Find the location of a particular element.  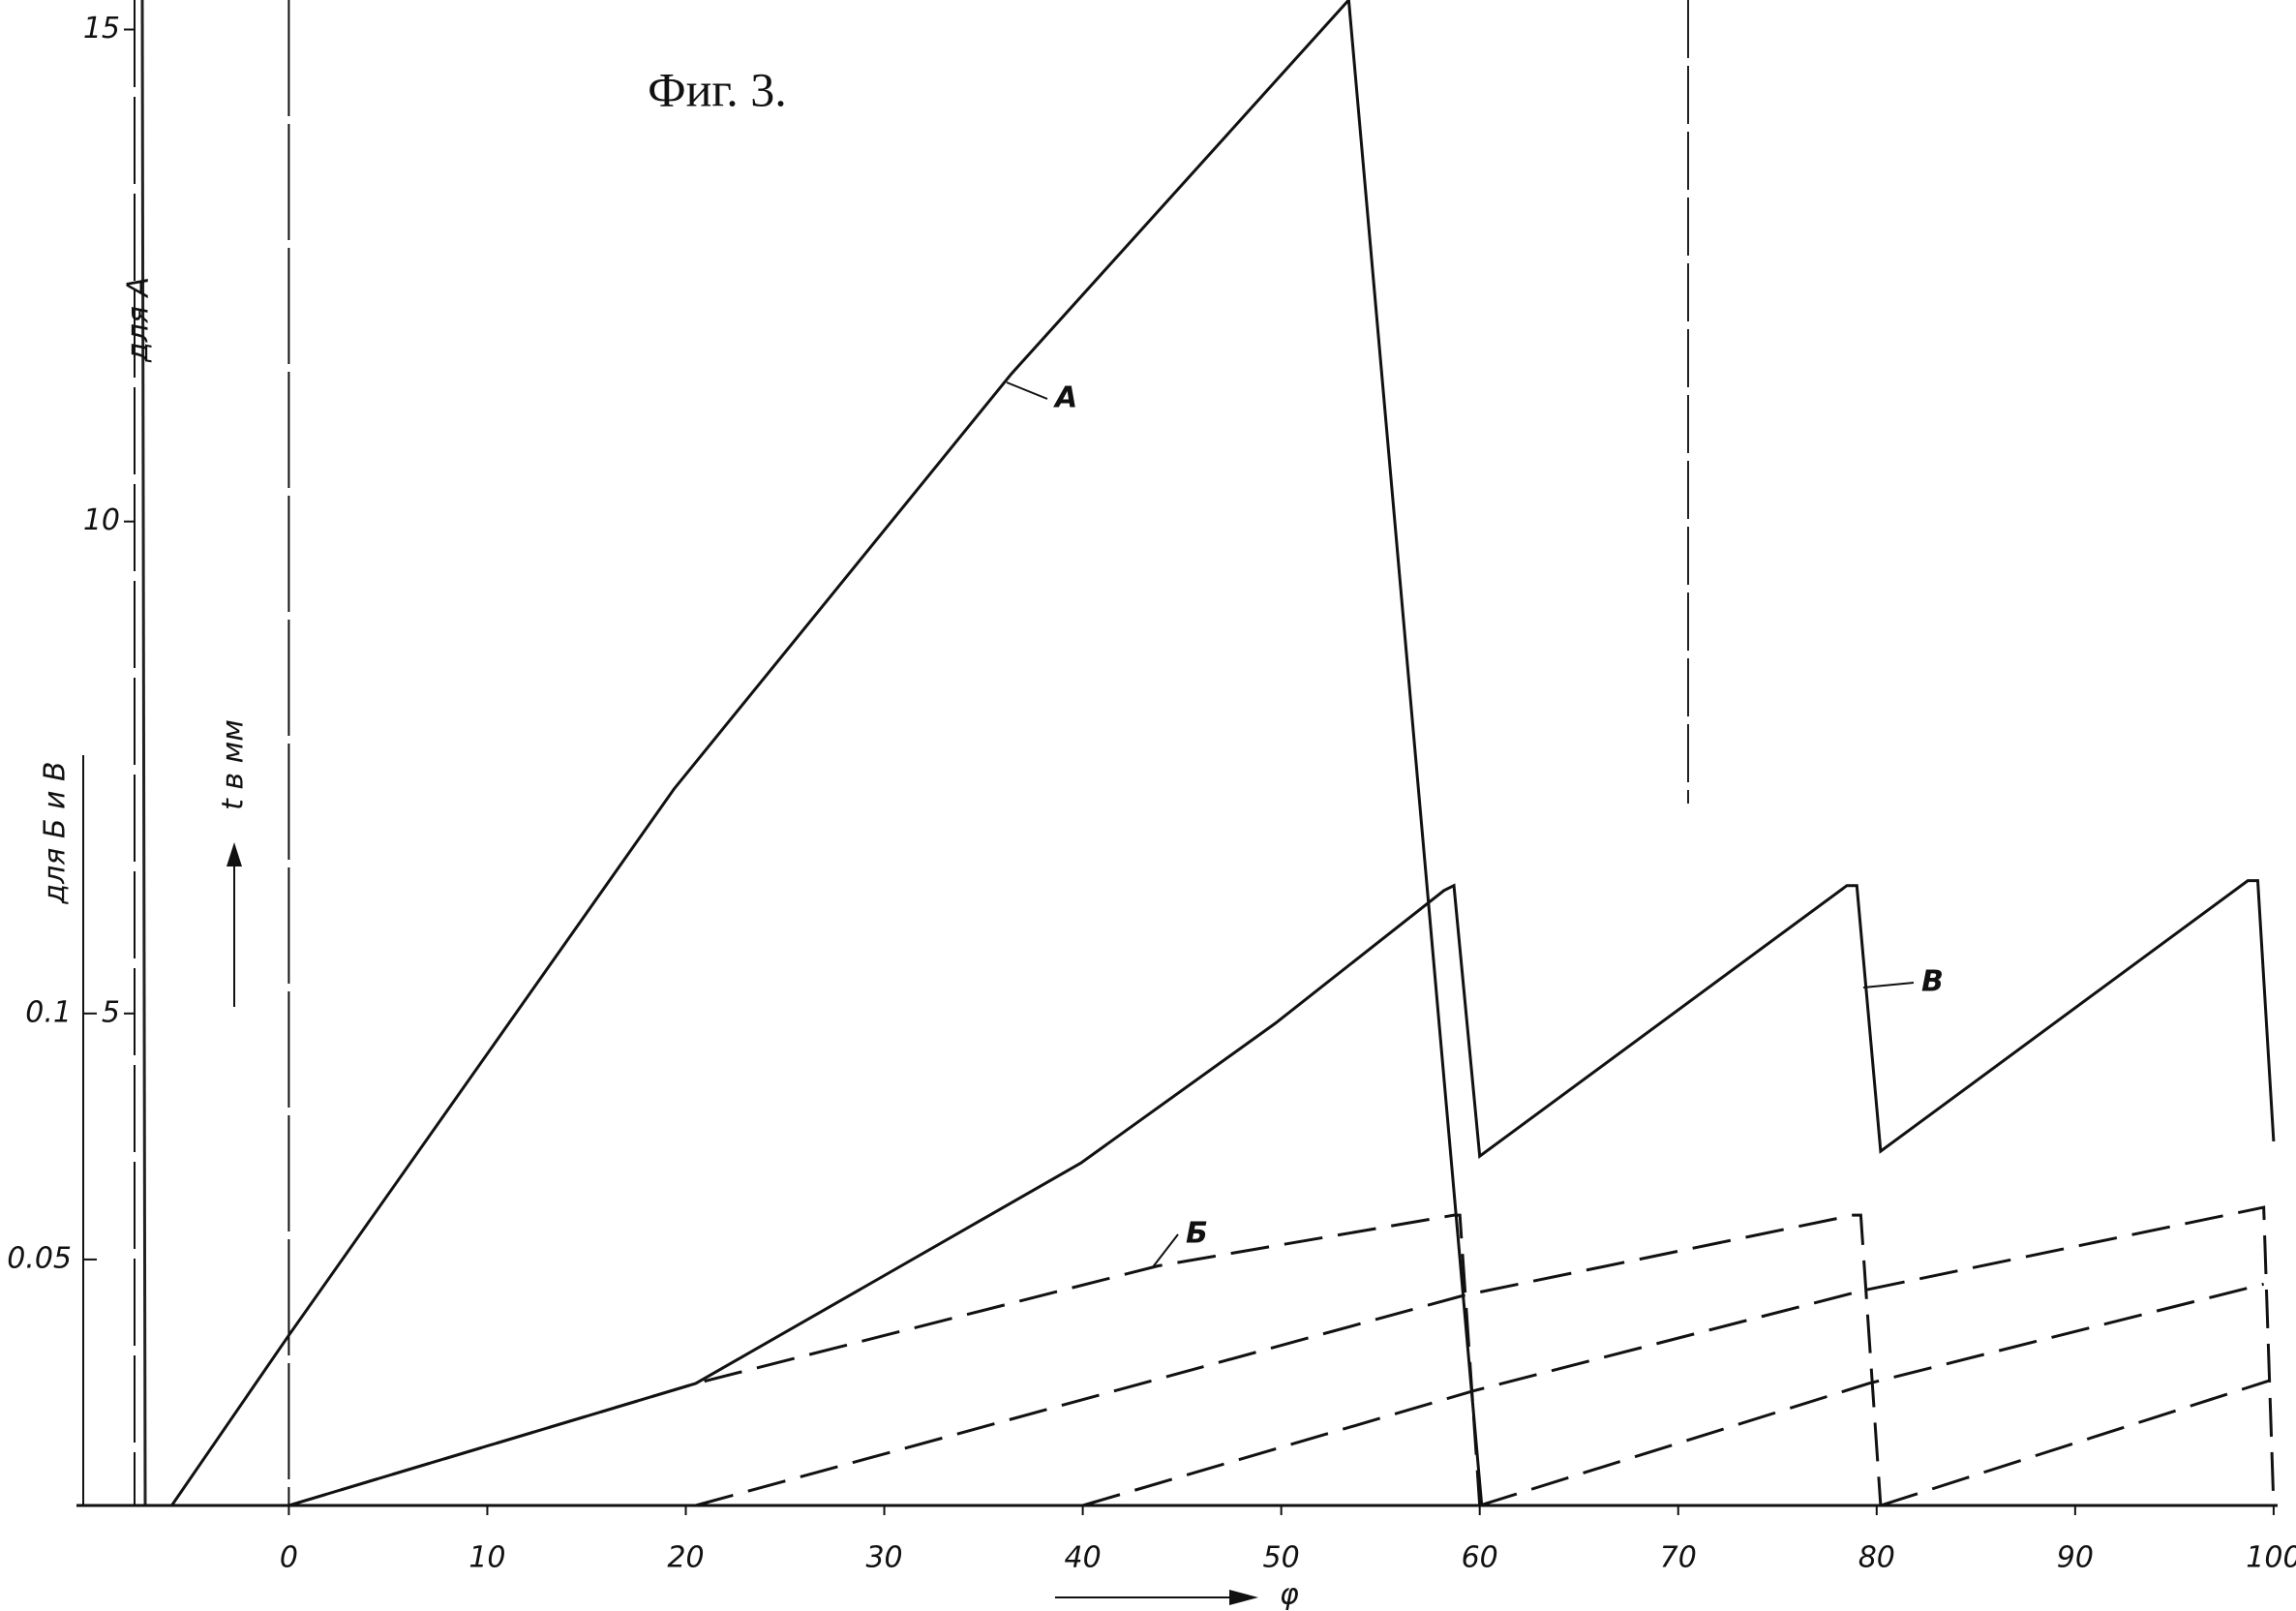

x-tick-label: 30 is located at coordinates (883, 1558).